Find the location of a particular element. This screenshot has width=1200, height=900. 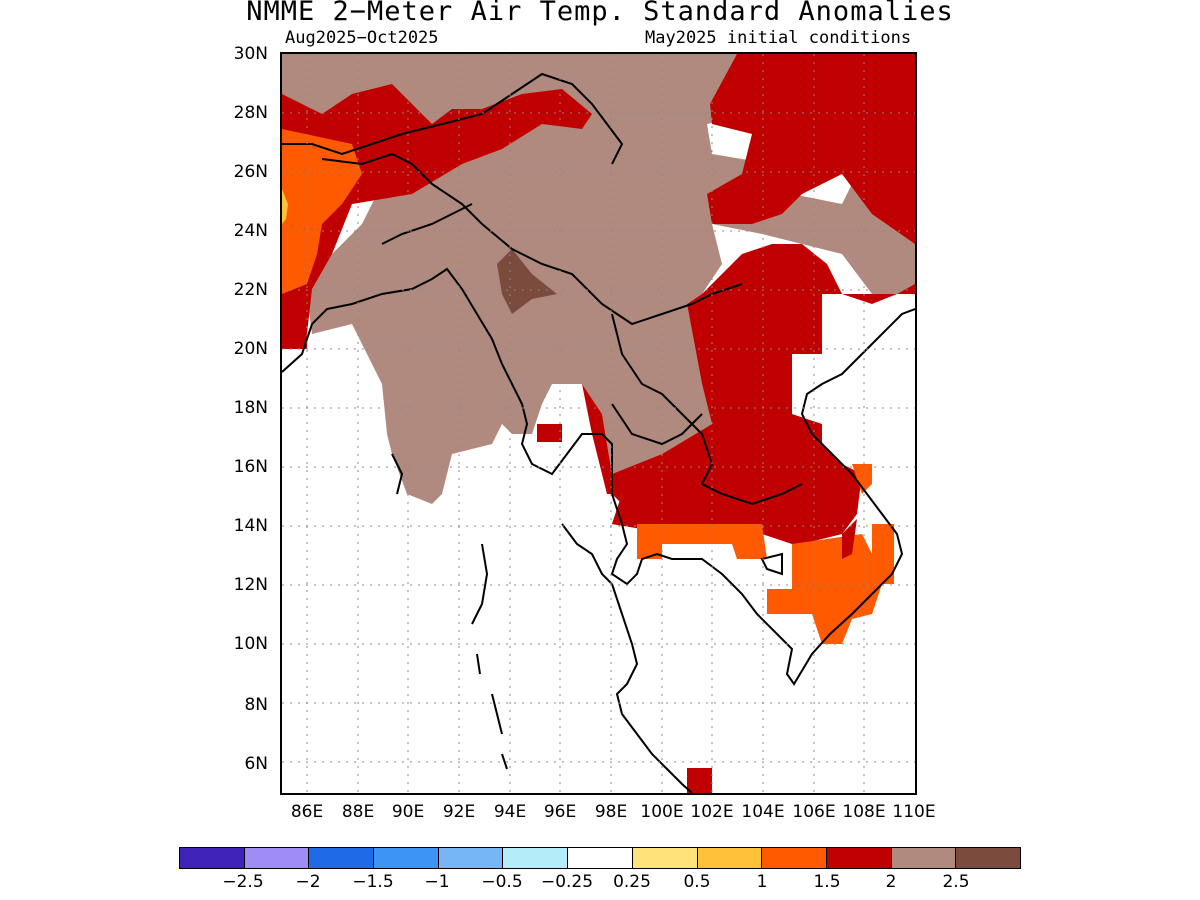

lat-label-26n: 26N is located at coordinates (250, 172).